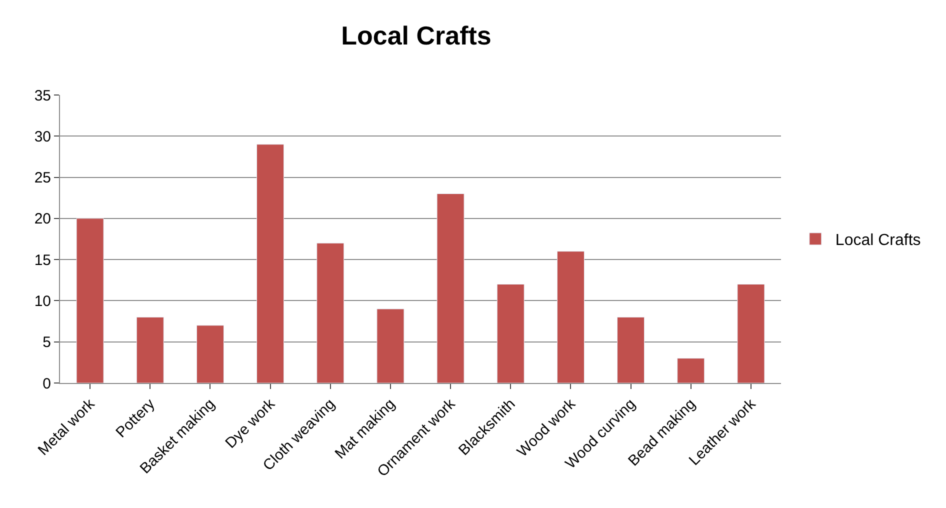 The image size is (946, 508). Describe the element at coordinates (42, 95) in the screenshot. I see `y-tick-label: 35` at that location.